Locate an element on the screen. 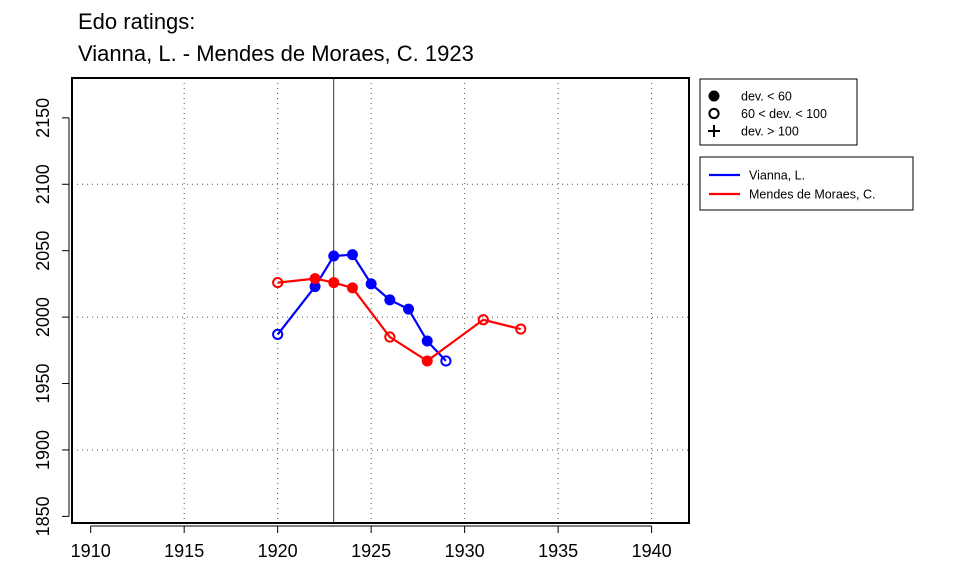 The width and height of the screenshot is (960, 576). series-1-point-1922 is located at coordinates (315, 279).